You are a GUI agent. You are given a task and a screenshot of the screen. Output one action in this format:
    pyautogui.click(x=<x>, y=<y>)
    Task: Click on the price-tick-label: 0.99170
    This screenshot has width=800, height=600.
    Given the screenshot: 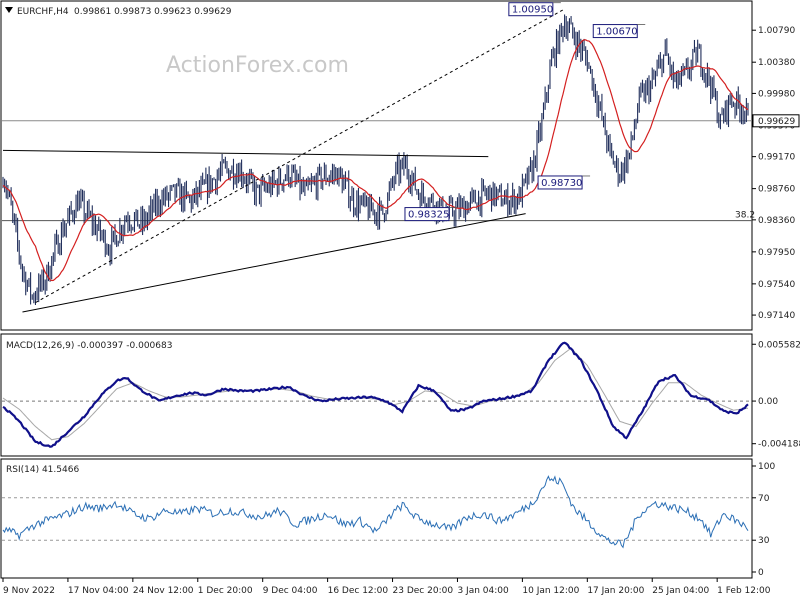 What is the action you would take?
    pyautogui.click(x=776, y=158)
    